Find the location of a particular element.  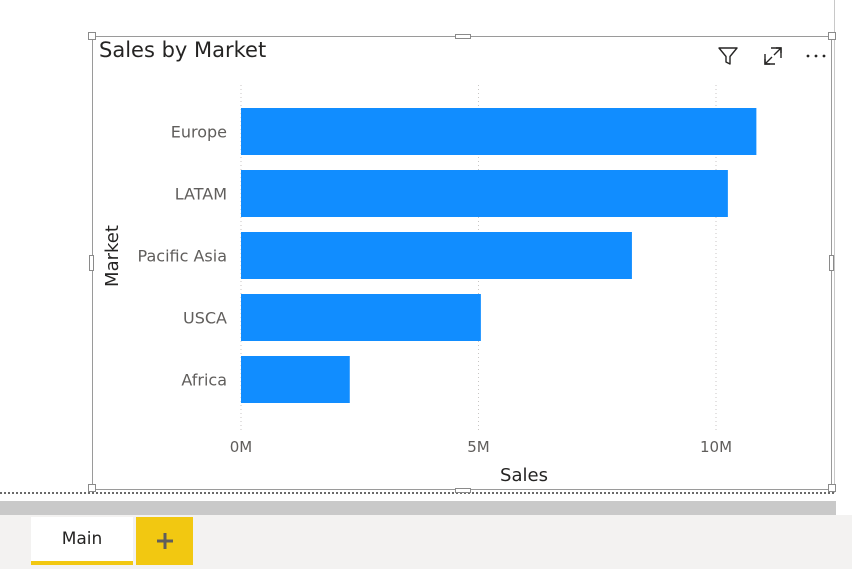

bar-africa is located at coordinates (295, 379).